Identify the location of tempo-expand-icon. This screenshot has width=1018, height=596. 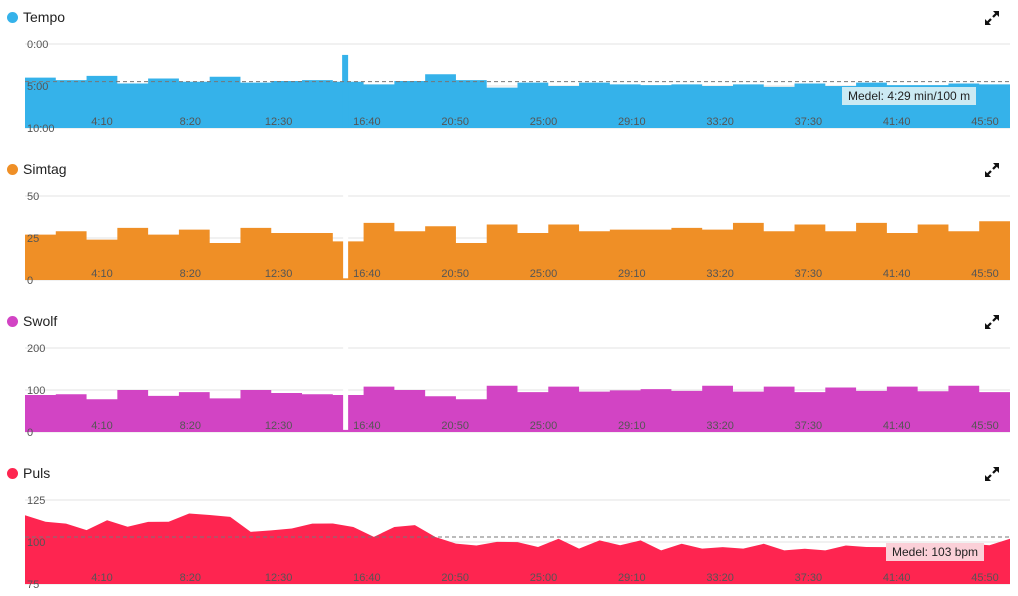
(992, 18).